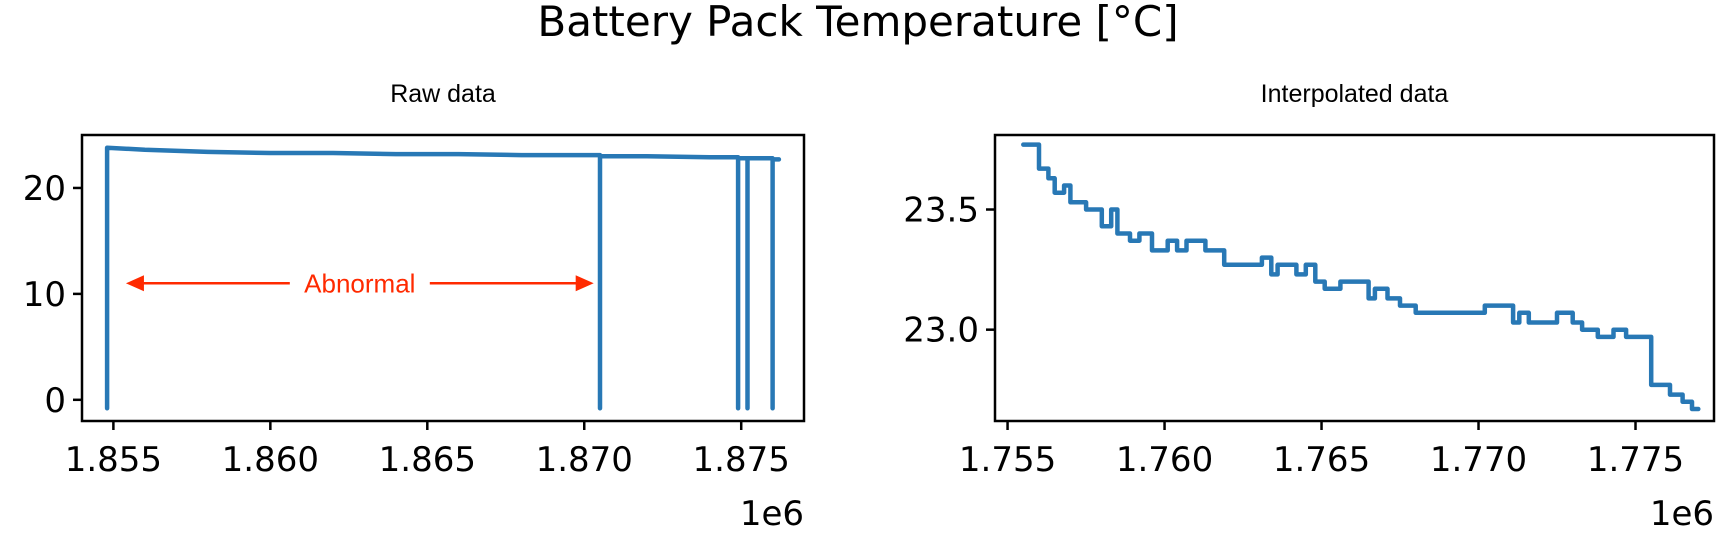 The height and width of the screenshot is (539, 1716). I want to click on x-tick-label: 1.870, so click(584, 460).